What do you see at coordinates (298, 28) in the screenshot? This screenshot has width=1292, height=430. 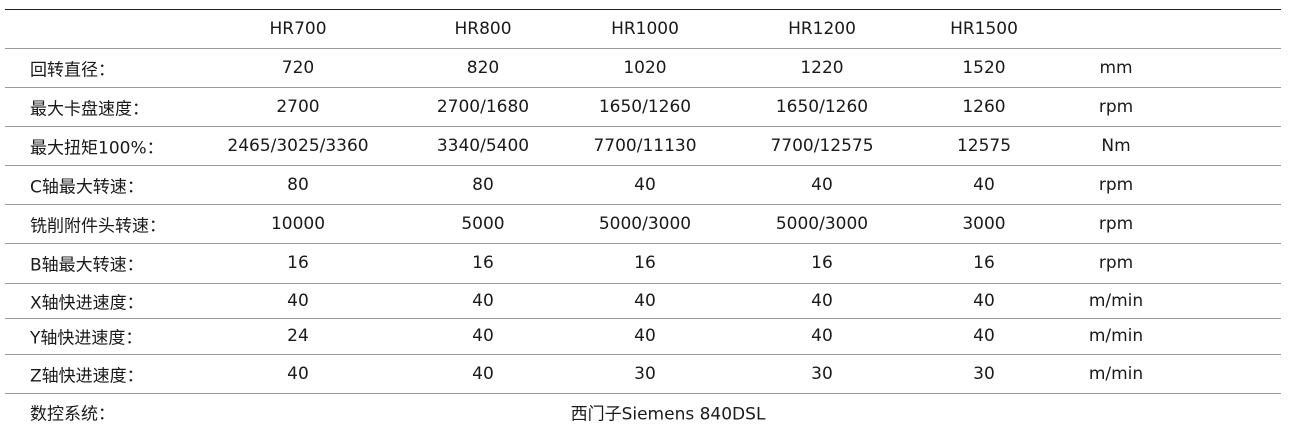 I see `model-header: HR700` at bounding box center [298, 28].